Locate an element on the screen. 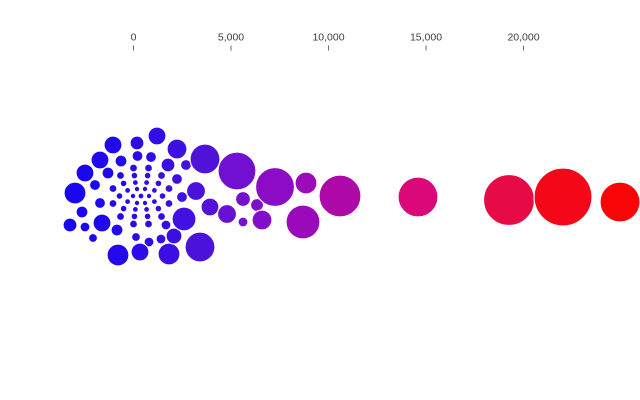 Image resolution: width=640 pixels, height=400 pixels. x-axis: 0 5,000 10,000 15,000 20,000 is located at coordinates (335, 41).